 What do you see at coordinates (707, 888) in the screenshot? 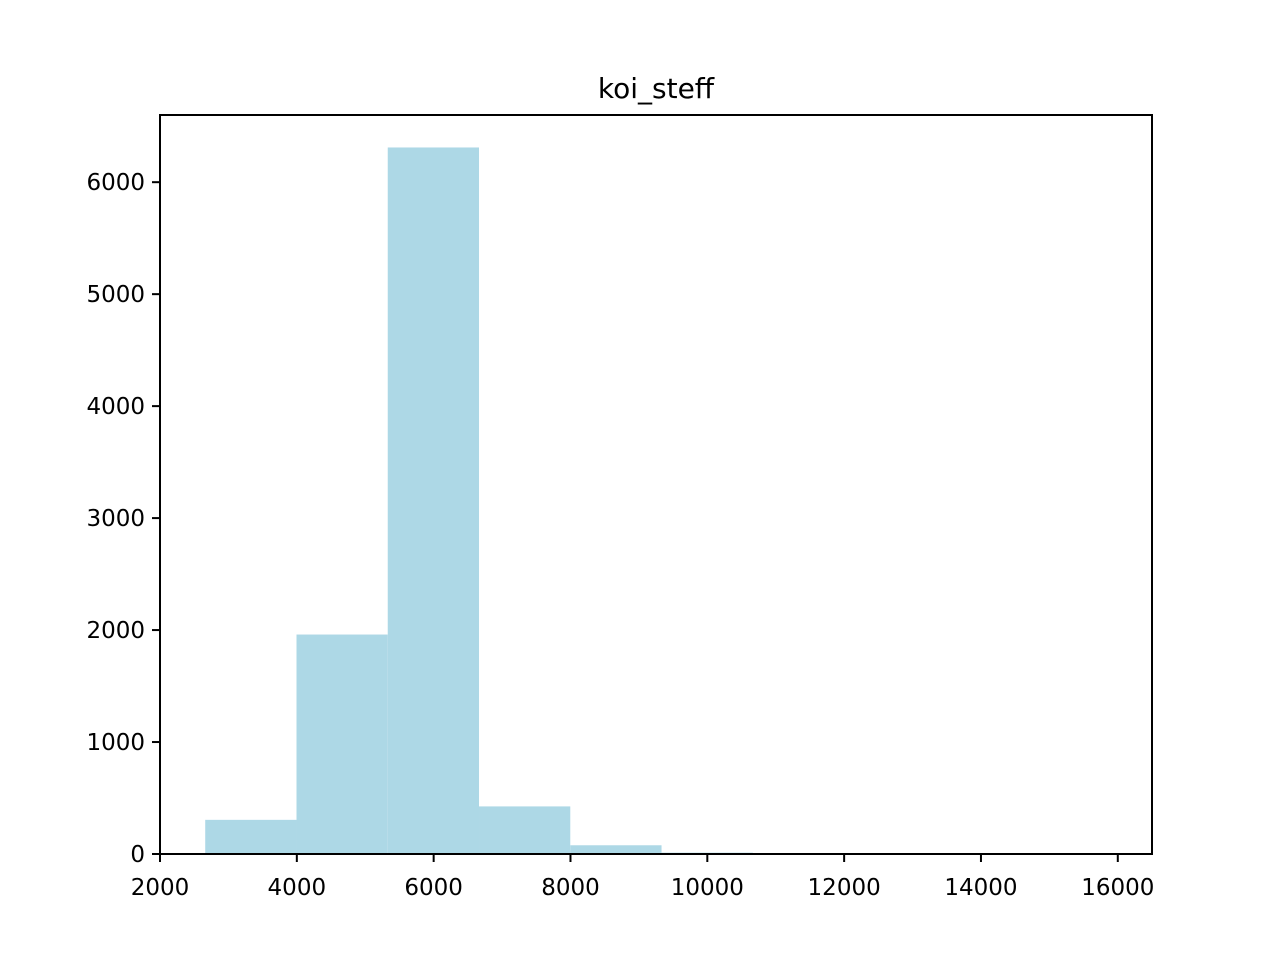
I see `x-tick-label: 10000` at bounding box center [707, 888].